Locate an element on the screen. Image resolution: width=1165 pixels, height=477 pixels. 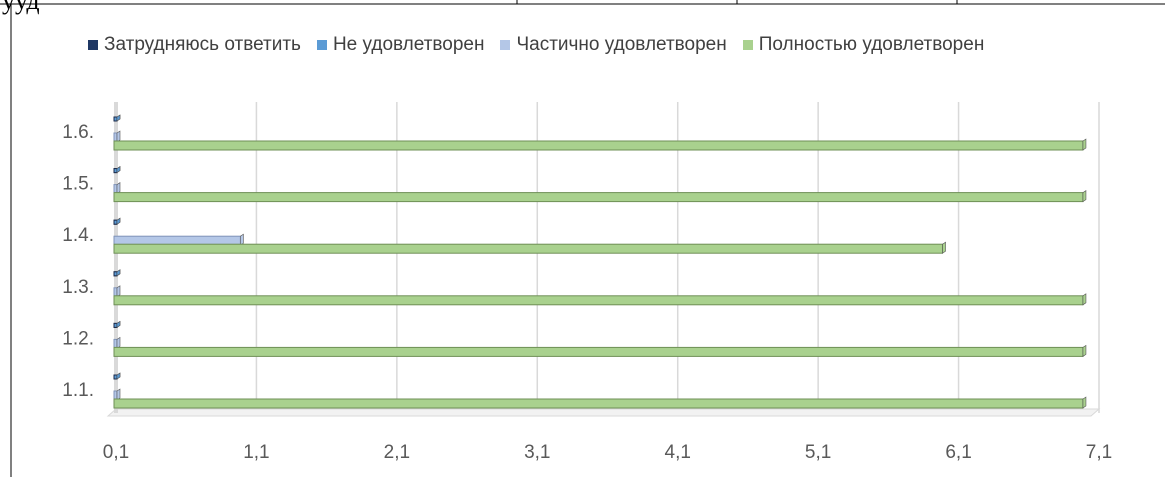
y-tick-label: 1.1. is located at coordinates (78, 390).